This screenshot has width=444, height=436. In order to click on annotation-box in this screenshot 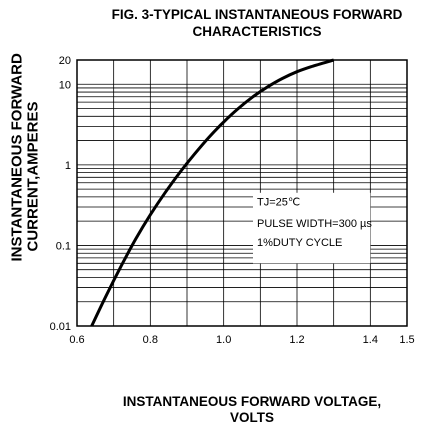, I will do `click(312, 228)`.